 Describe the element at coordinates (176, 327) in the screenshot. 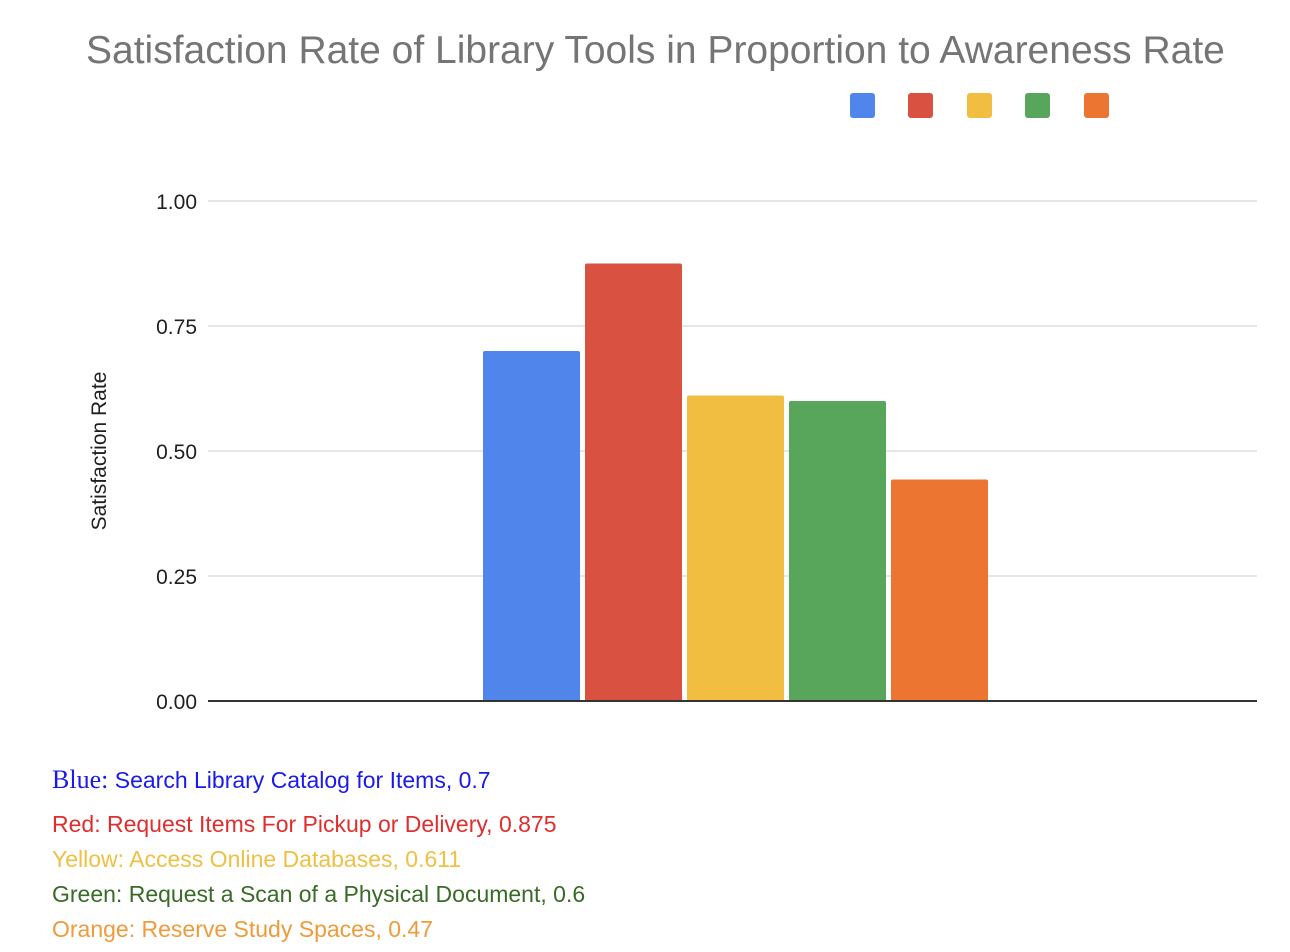

I see `y-tick-label: 0.75` at that location.